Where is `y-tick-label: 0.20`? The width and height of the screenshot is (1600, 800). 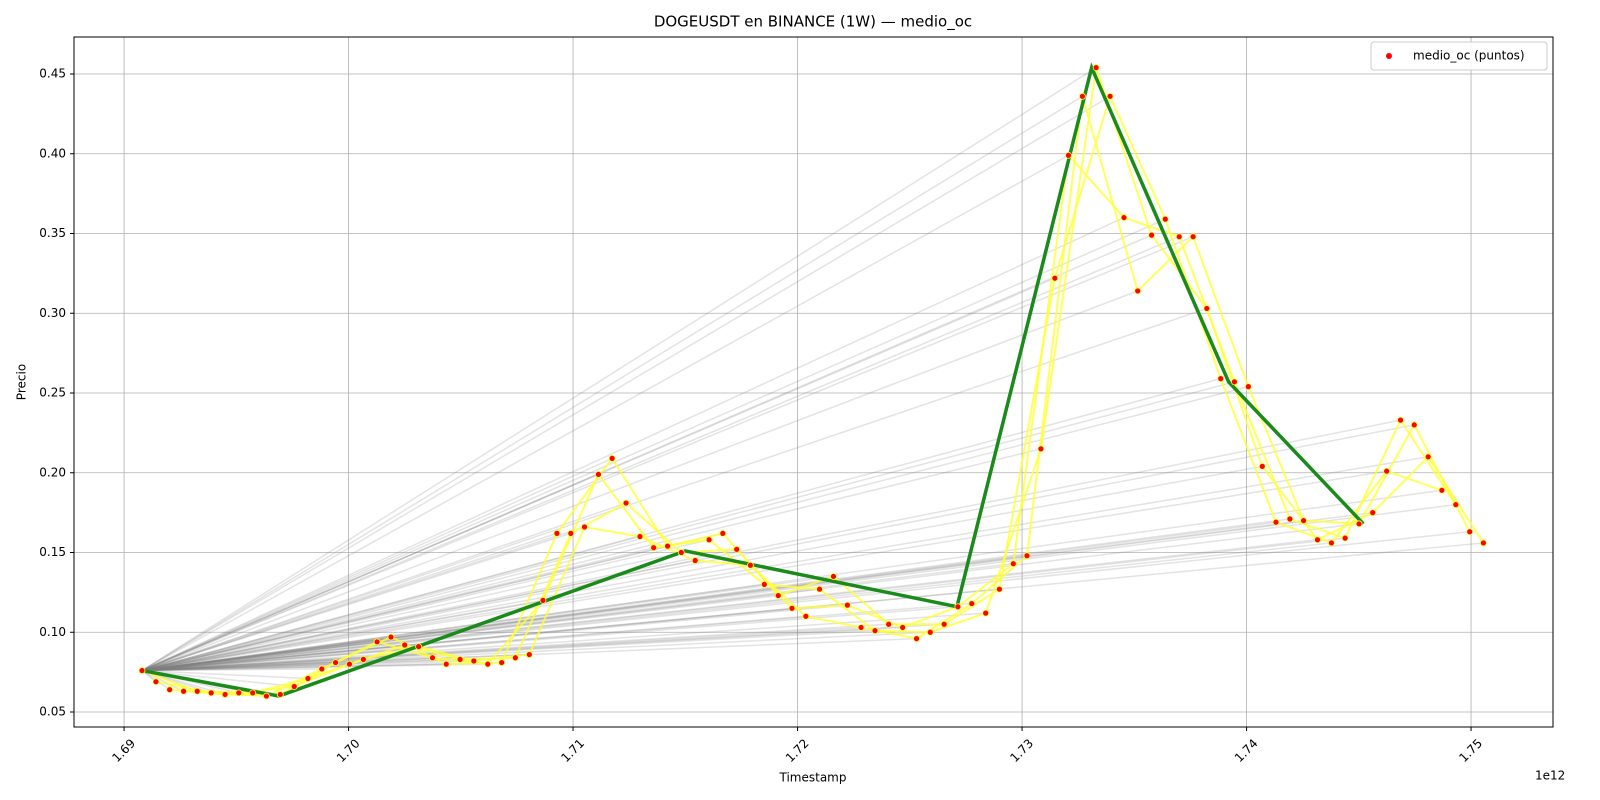 y-tick-label: 0.20 is located at coordinates (52, 472).